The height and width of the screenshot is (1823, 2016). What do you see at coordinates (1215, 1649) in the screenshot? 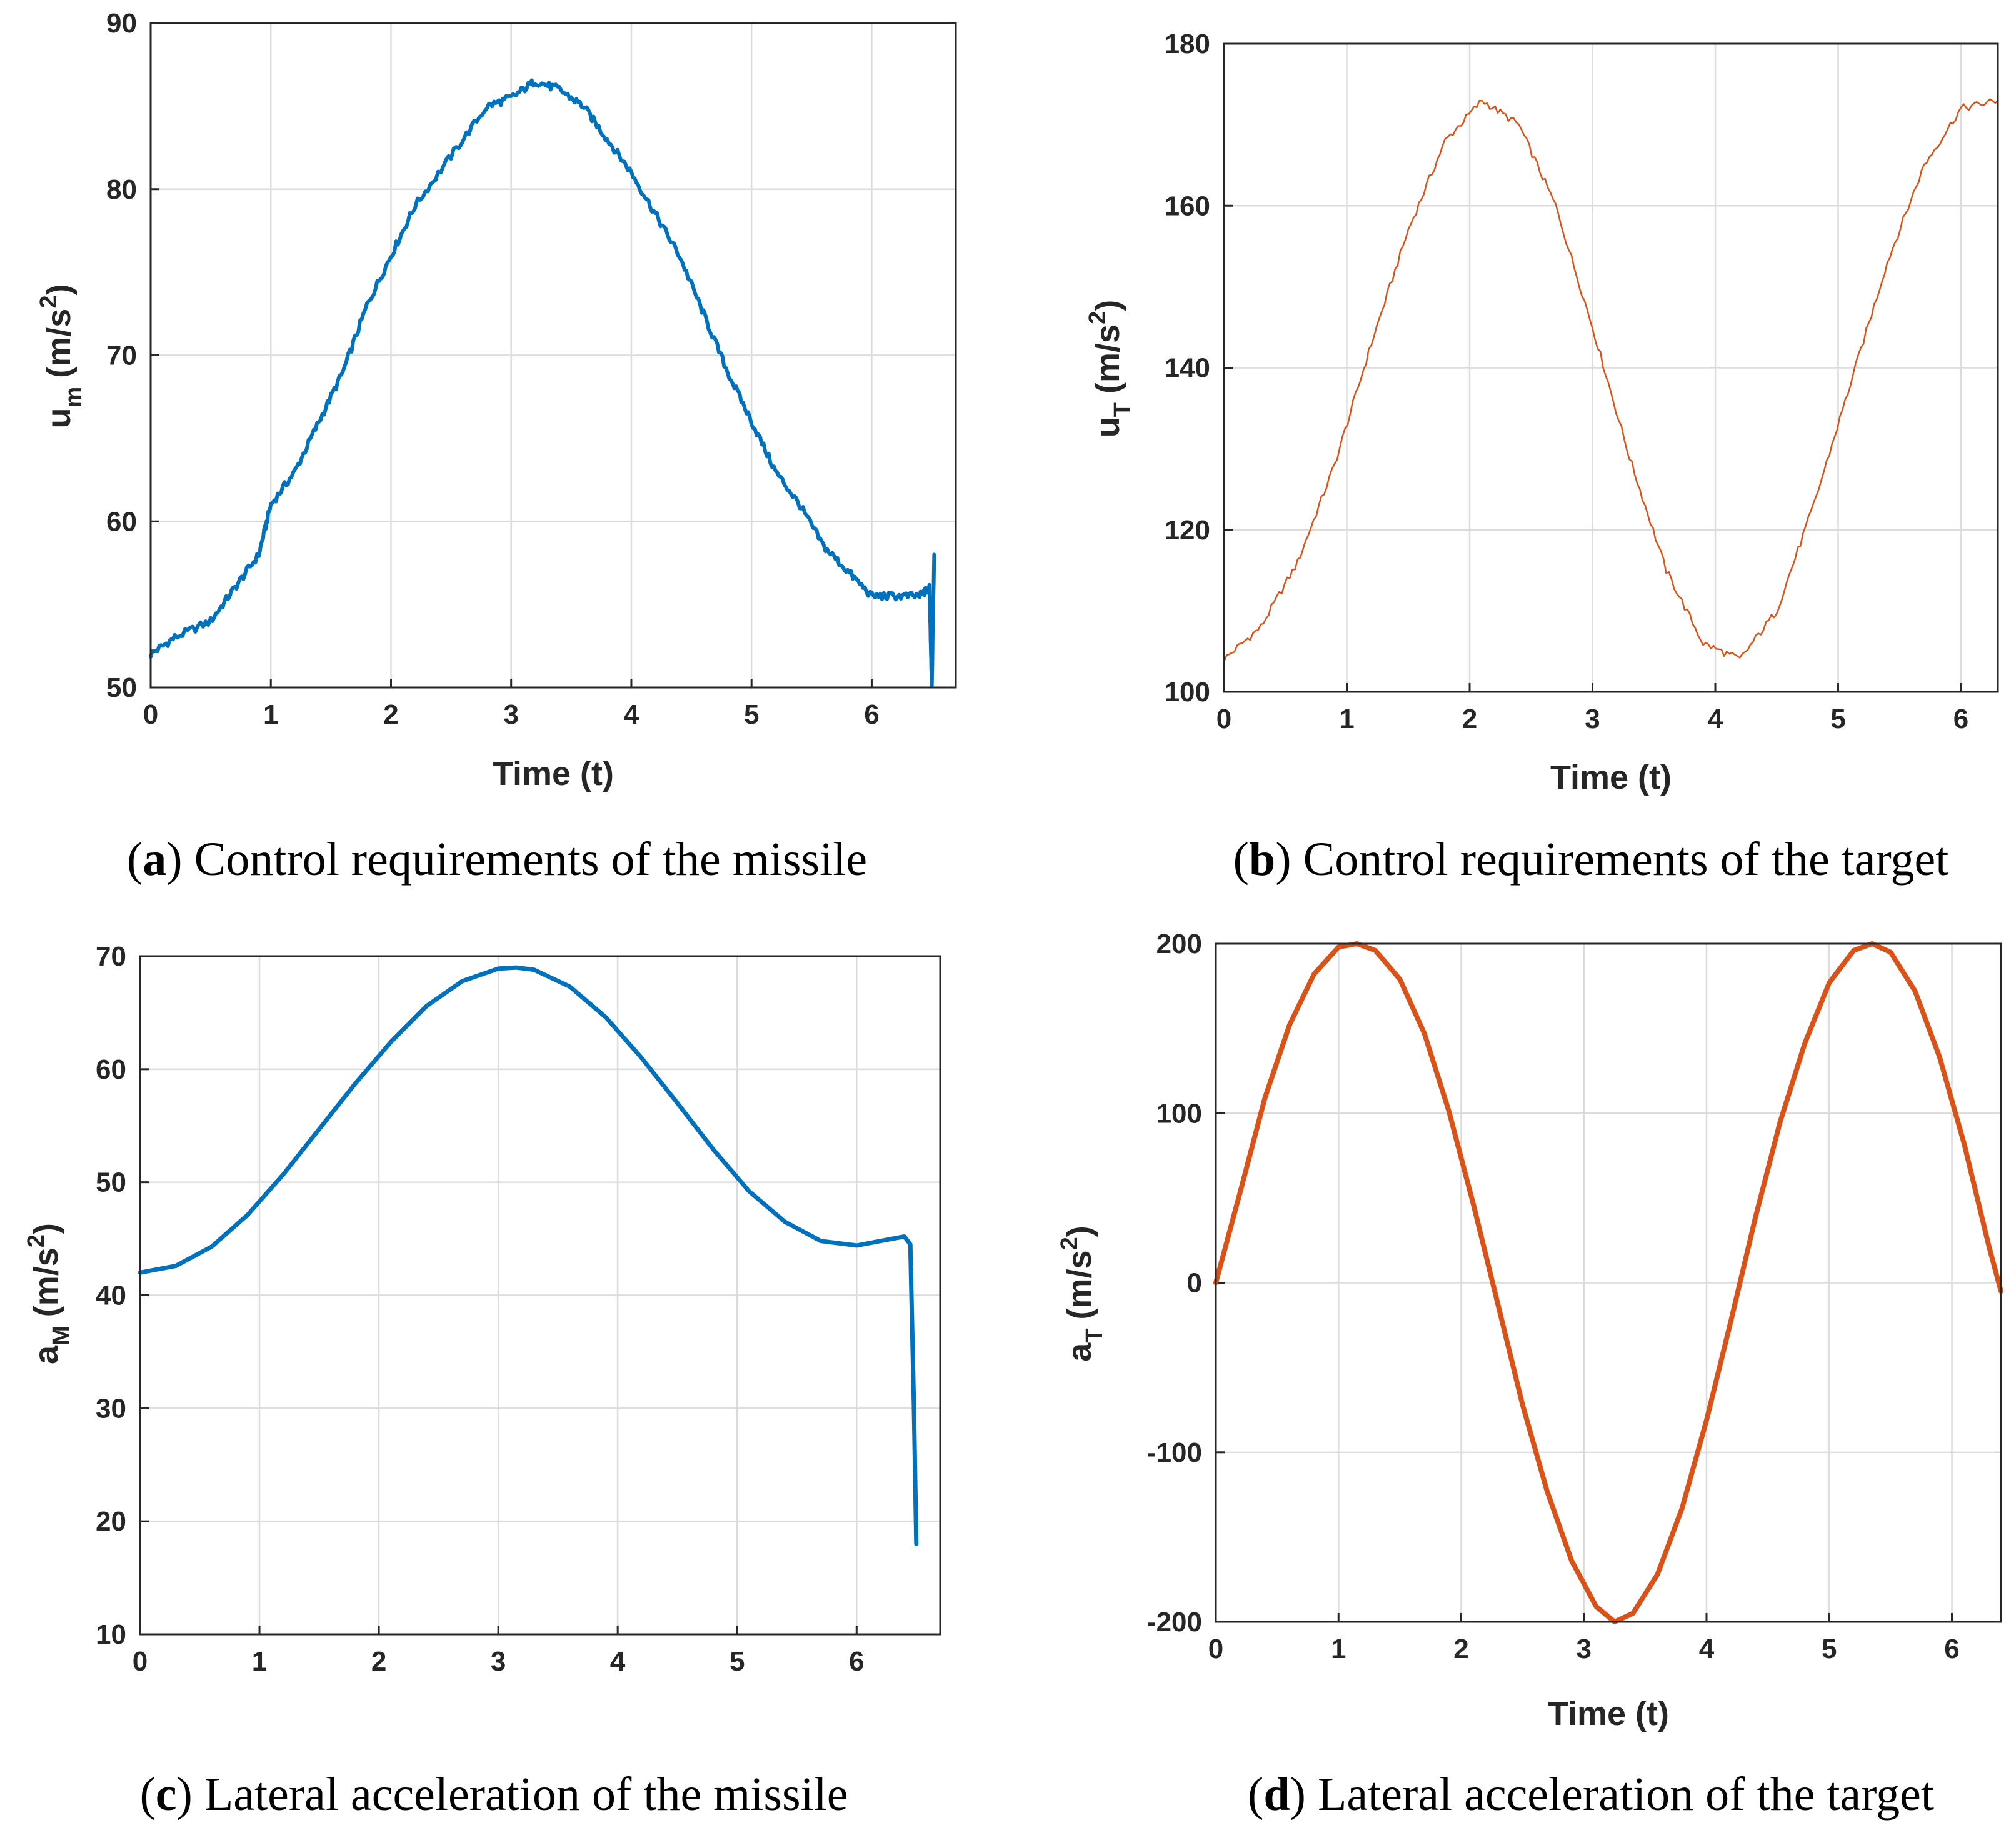
I see `chart-d-xtick-label-0: 0` at bounding box center [1215, 1649].